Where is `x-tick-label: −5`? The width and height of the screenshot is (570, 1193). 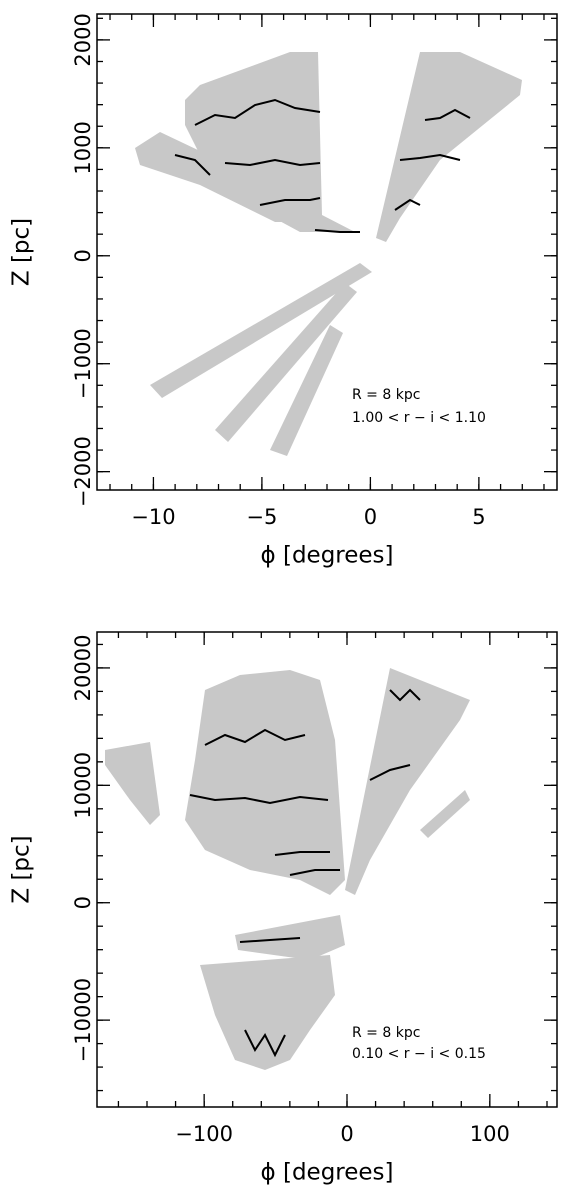
x-tick-label: −5 is located at coordinates (261, 517).